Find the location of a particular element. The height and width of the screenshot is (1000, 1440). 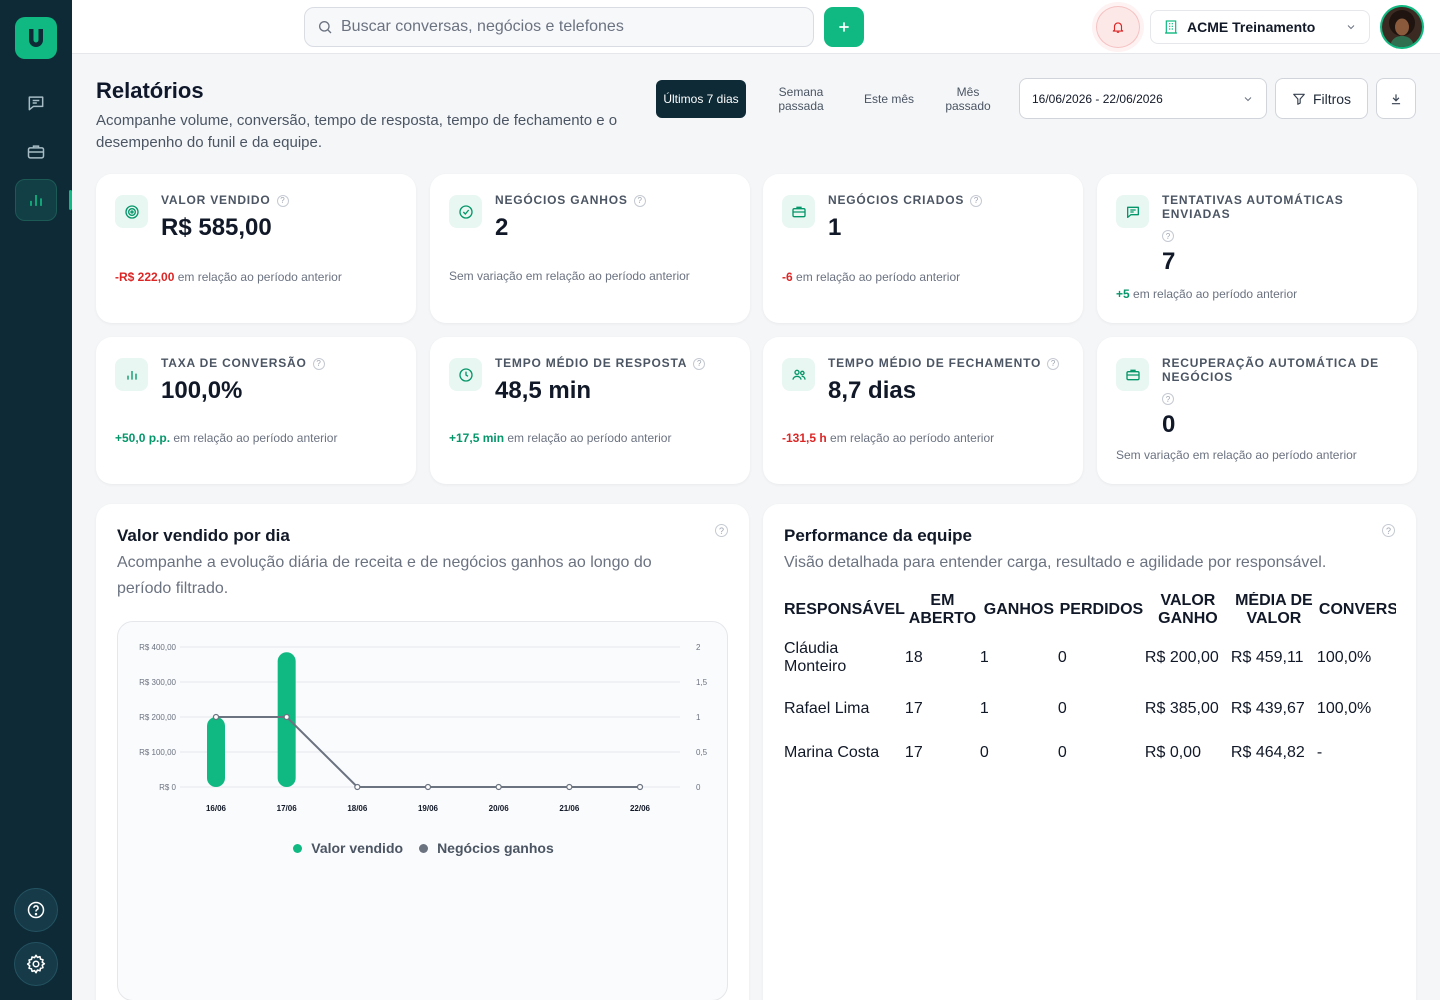

kpi-variation: -131,5 h em relação ao período anterior is located at coordinates (888, 438).